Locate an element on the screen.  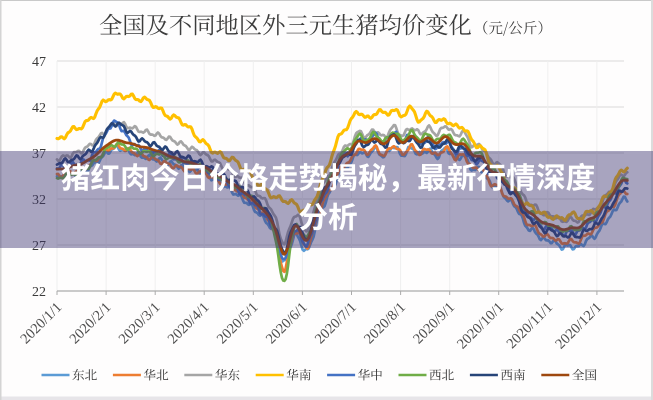
svg-text: 27 is located at coordinates (39, 246).